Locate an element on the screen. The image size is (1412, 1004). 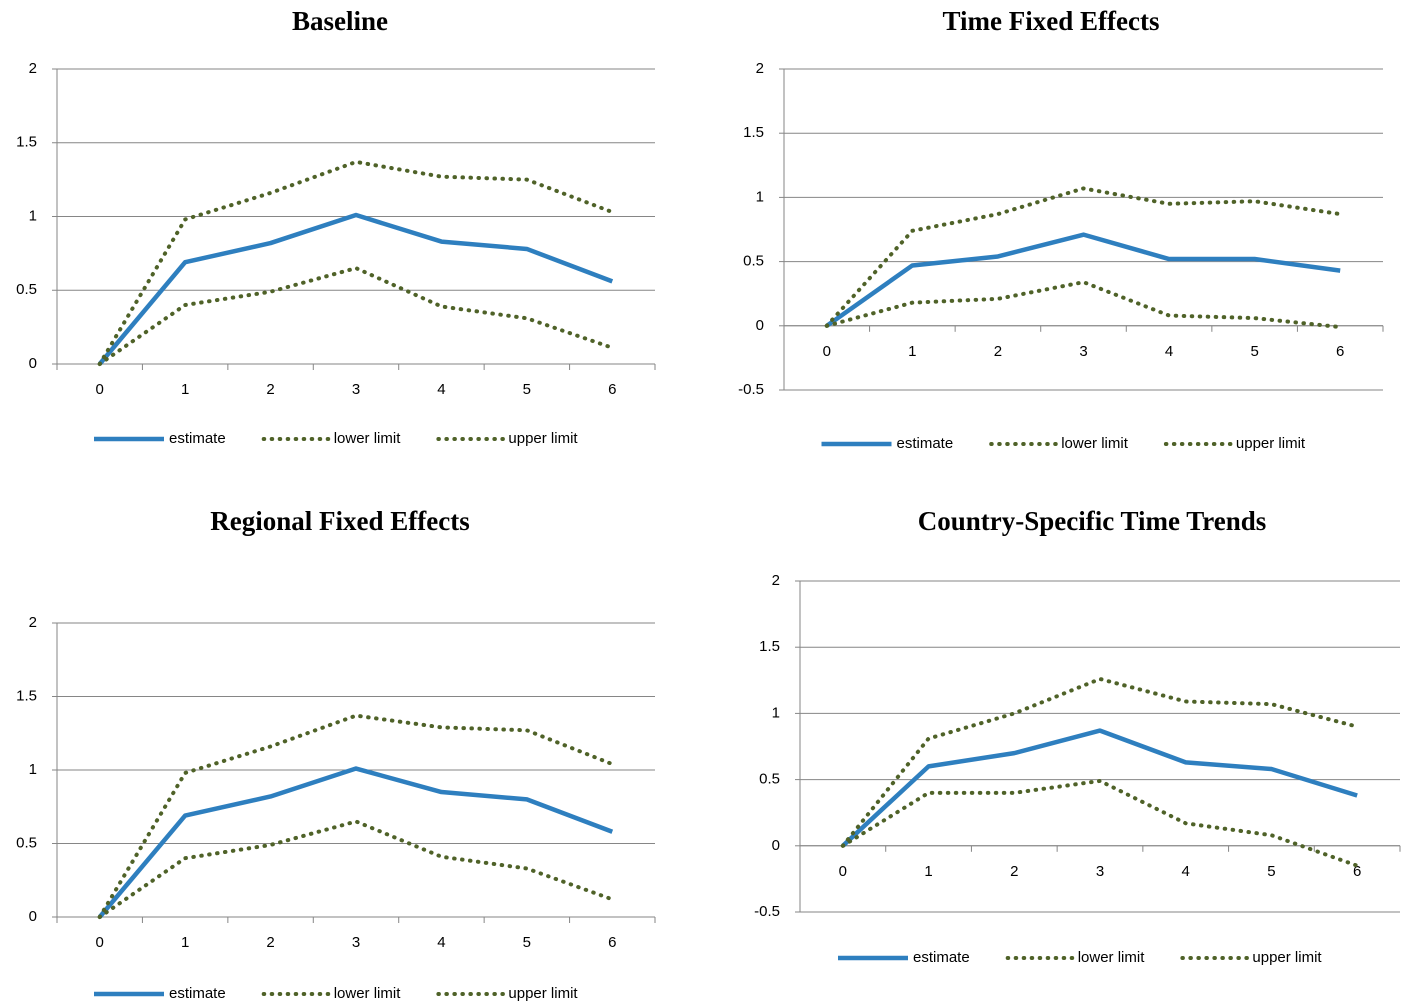
chart-title: Regional Fixed Effects is located at coordinates (339, 521).